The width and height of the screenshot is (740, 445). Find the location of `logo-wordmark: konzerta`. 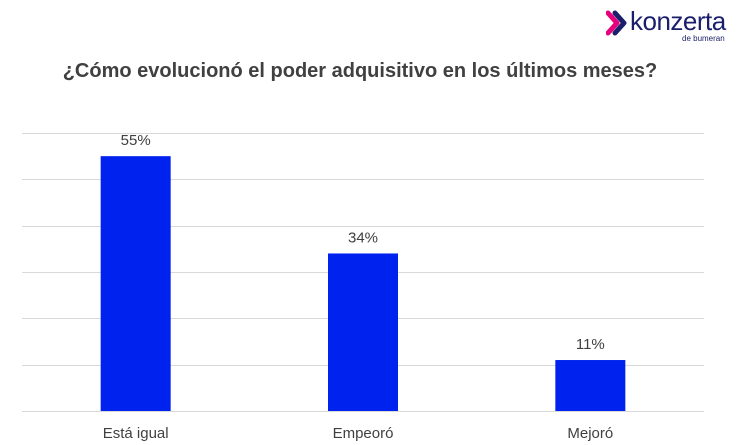

logo-wordmark: konzerta is located at coordinates (678, 21).